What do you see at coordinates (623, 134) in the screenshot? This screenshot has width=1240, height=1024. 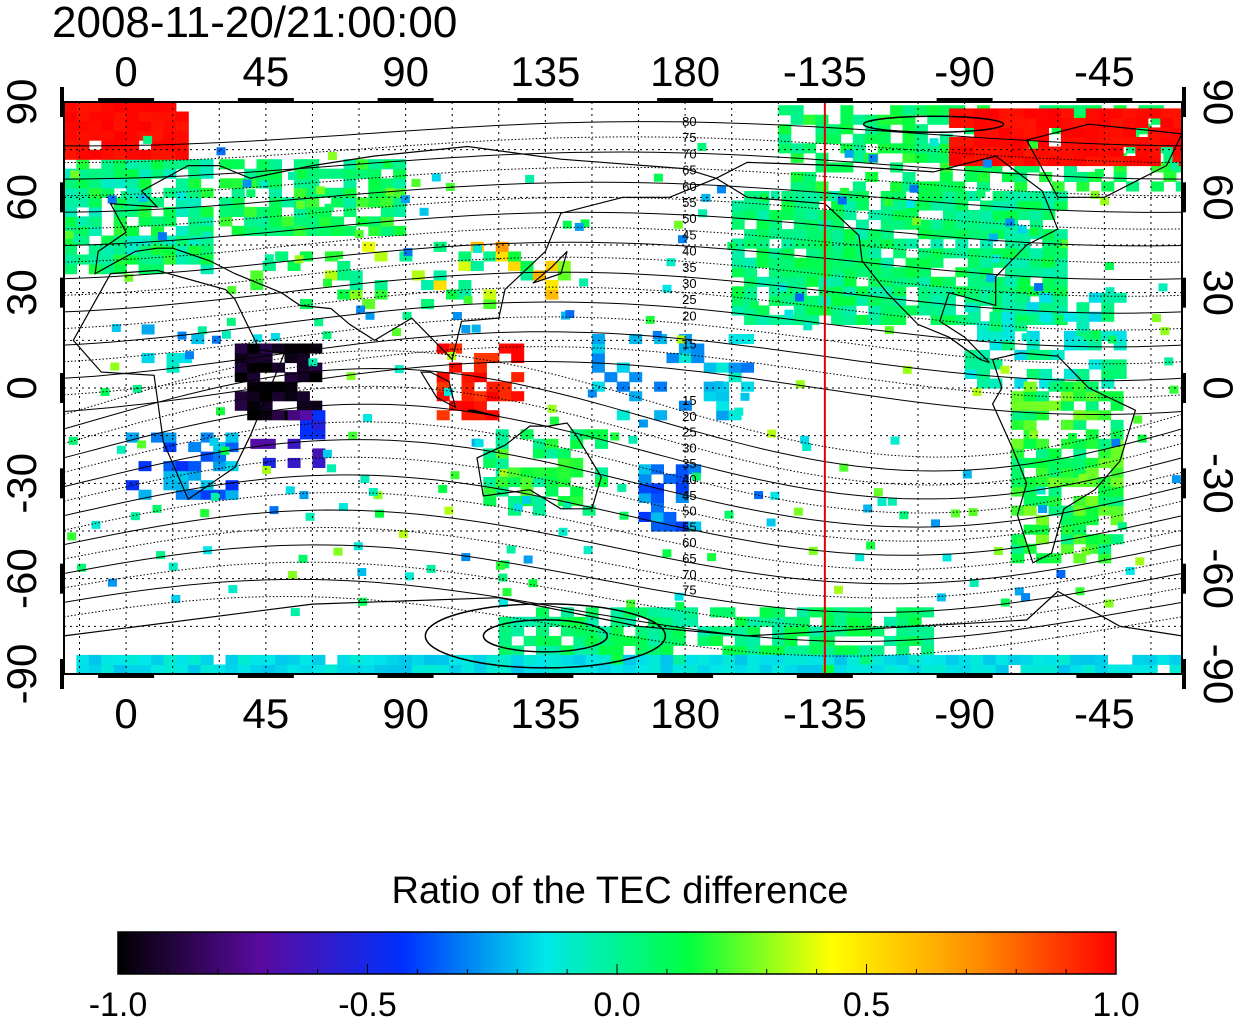 I see `mlat-contour` at bounding box center [623, 134].